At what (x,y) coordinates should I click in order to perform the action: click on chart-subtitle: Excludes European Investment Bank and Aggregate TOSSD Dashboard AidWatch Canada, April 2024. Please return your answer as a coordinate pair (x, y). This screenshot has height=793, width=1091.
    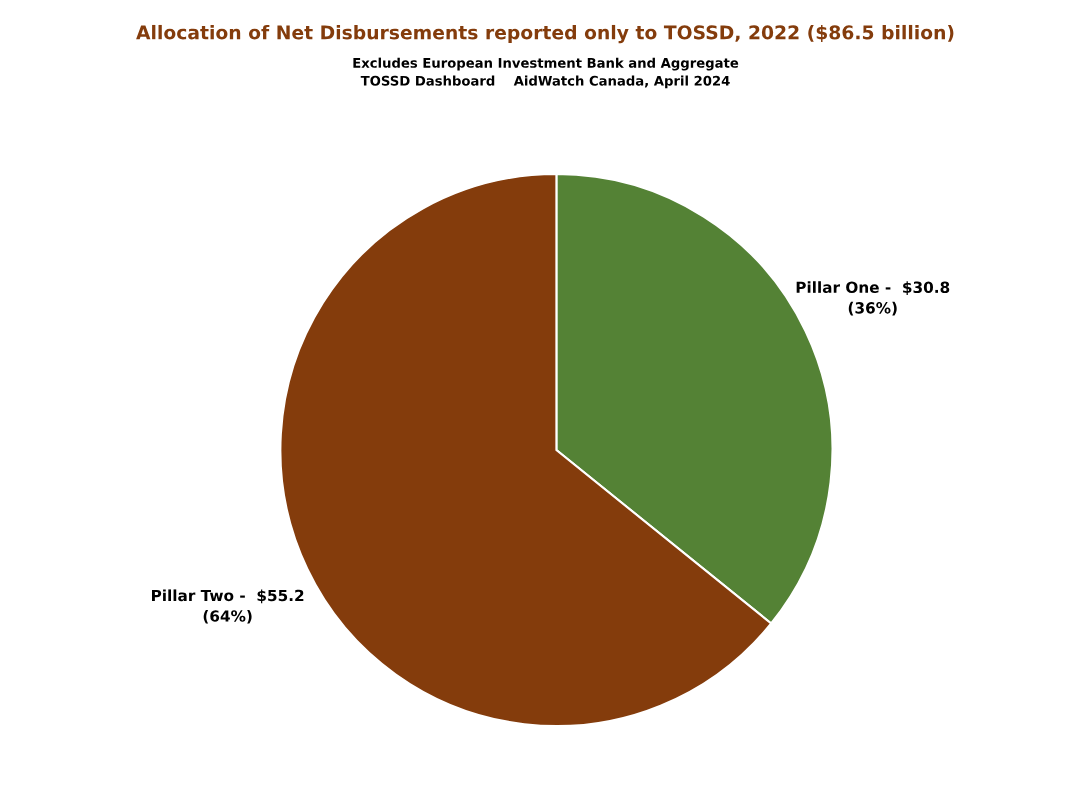
    Looking at the image, I should click on (546, 73).